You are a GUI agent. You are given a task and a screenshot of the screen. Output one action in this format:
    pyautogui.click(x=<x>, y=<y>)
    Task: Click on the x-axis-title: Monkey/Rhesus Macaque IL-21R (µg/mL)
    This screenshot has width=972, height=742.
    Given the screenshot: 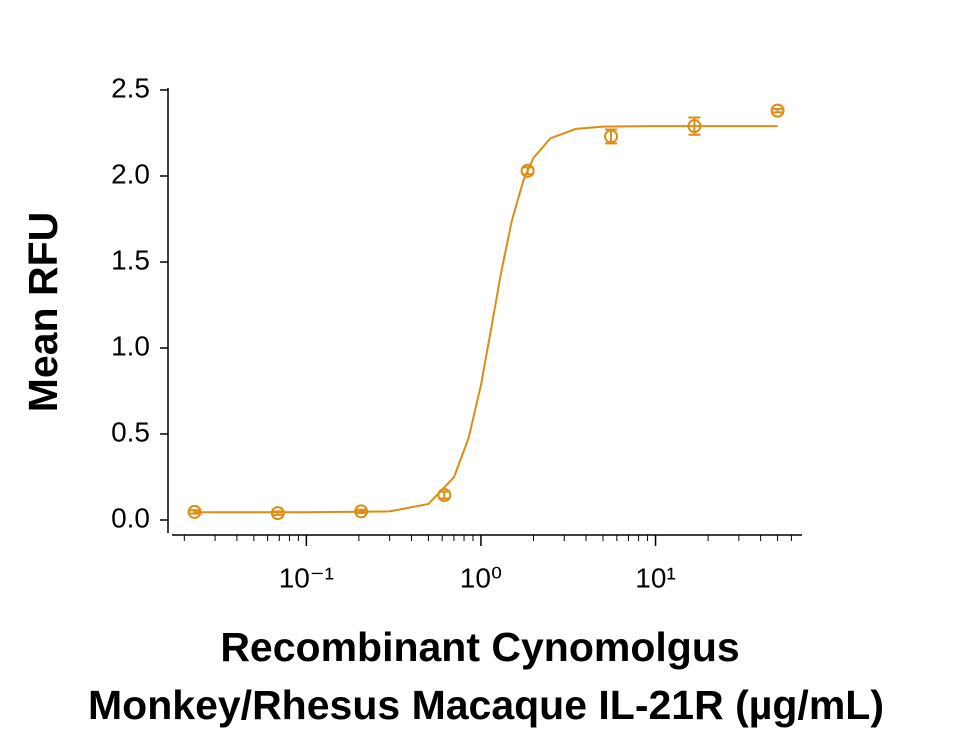 What is the action you would take?
    pyautogui.click(x=486, y=705)
    